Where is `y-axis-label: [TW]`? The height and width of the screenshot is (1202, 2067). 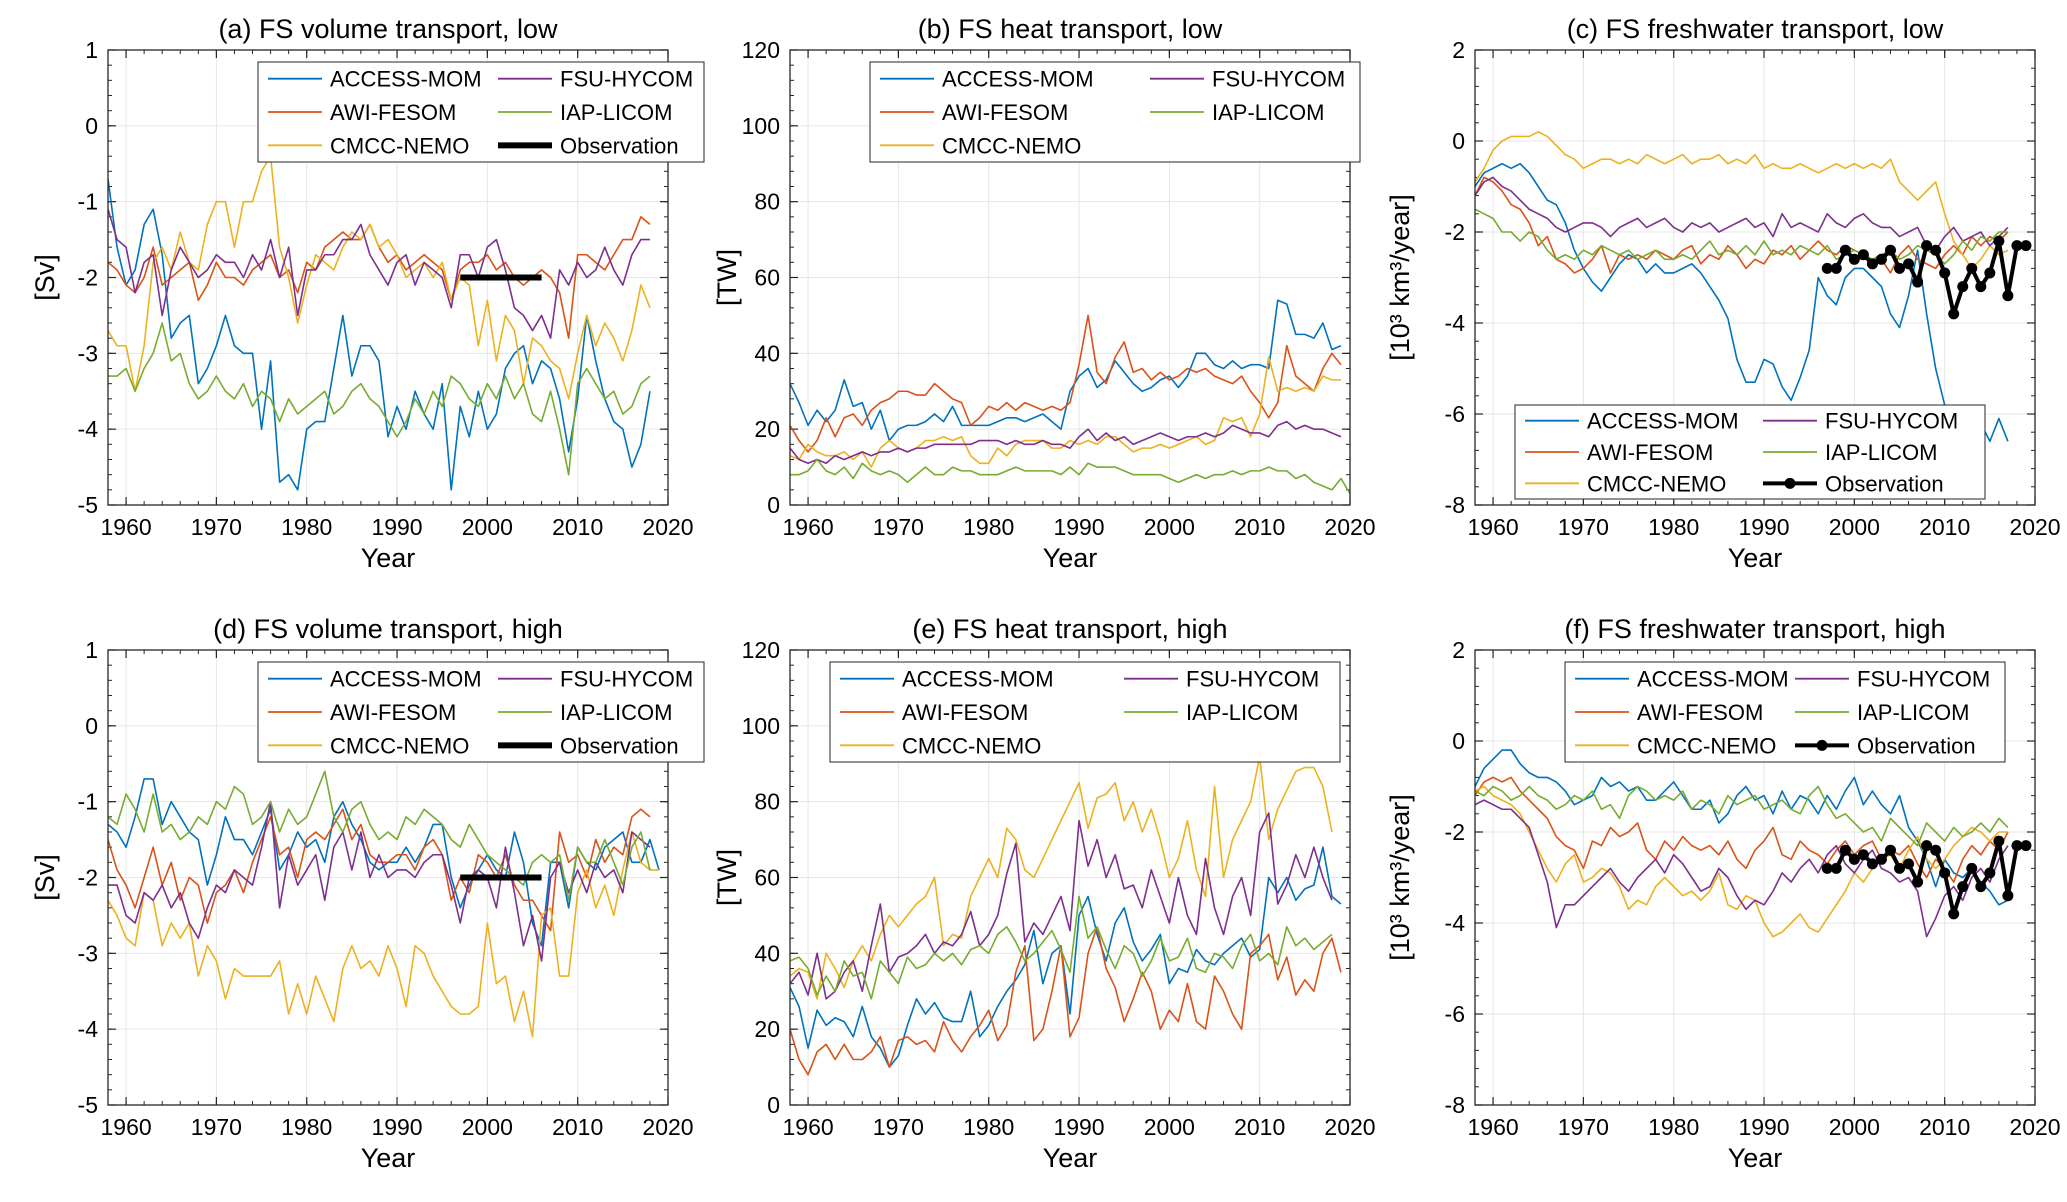
y-axis-label: [TW] is located at coordinates (727, 877).